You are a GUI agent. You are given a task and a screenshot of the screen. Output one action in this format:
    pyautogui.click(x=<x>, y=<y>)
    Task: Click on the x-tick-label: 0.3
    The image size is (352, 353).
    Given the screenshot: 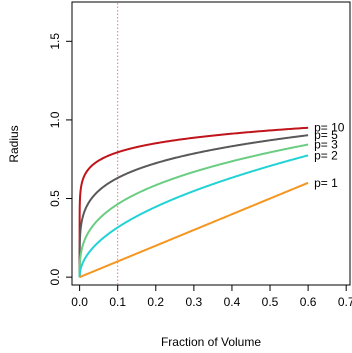 What is the action you would take?
    pyautogui.click(x=194, y=302)
    